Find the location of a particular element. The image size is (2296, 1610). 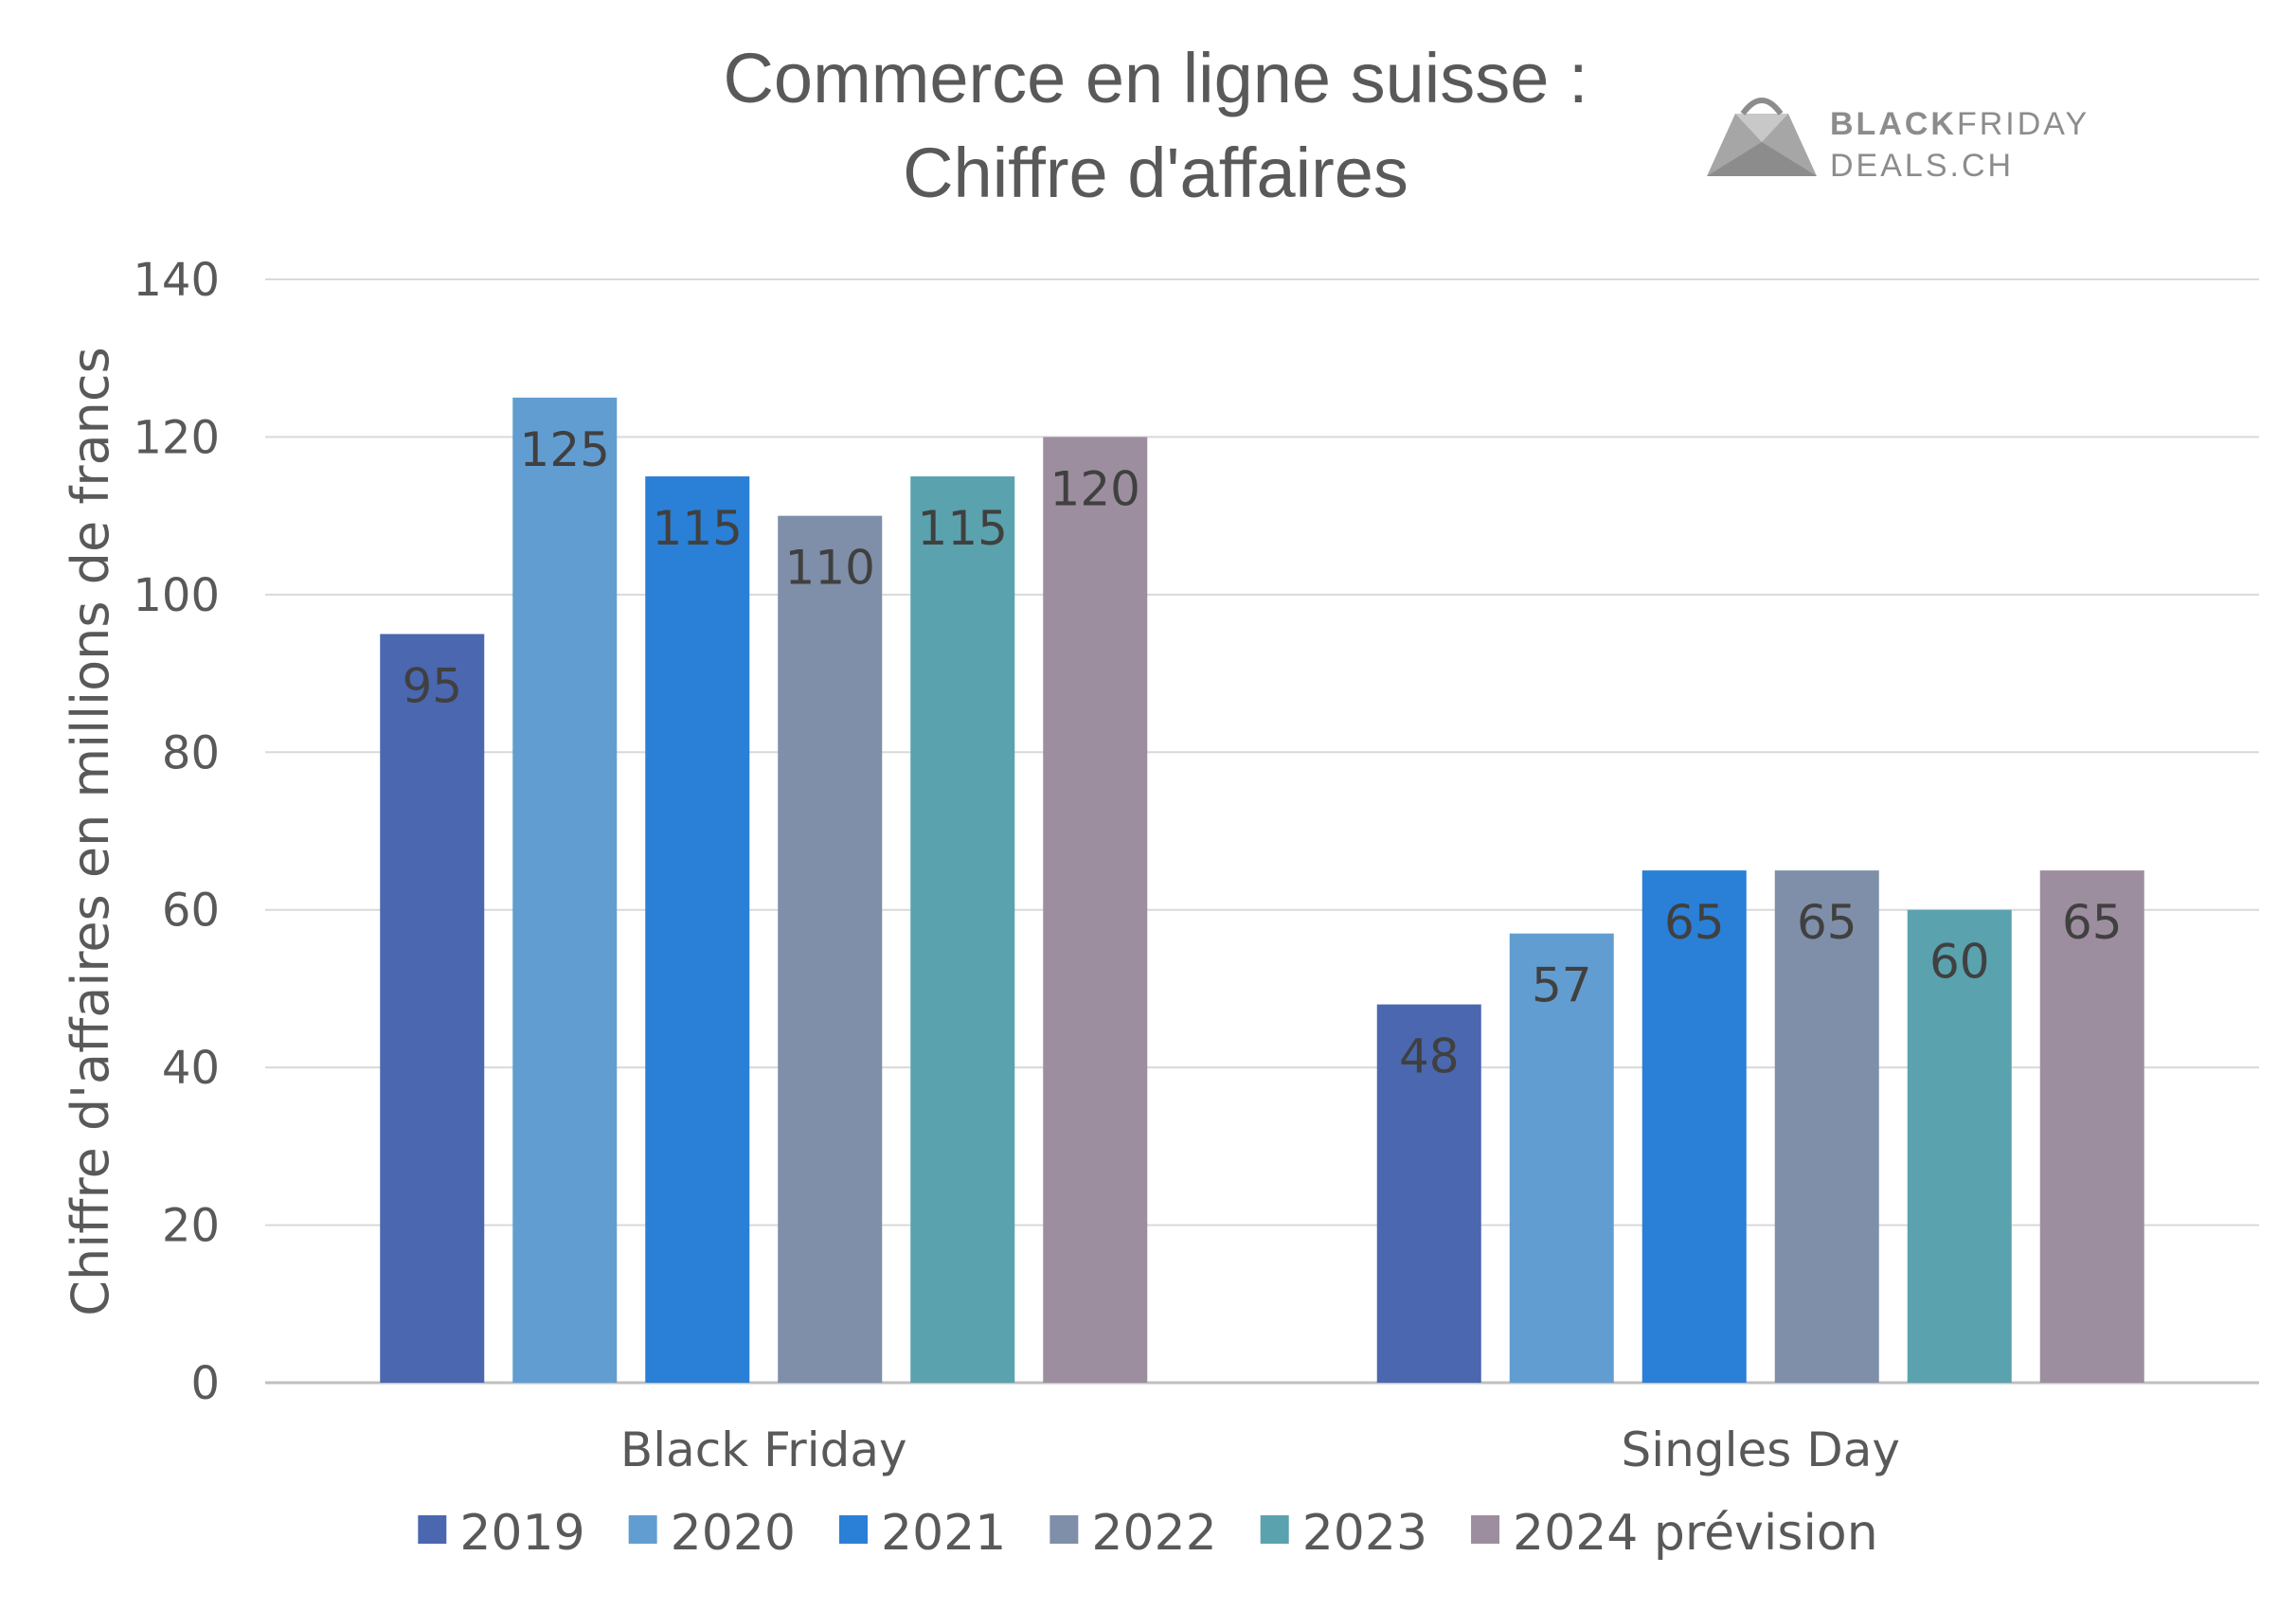

data-label: 120 is located at coordinates (1095, 488).